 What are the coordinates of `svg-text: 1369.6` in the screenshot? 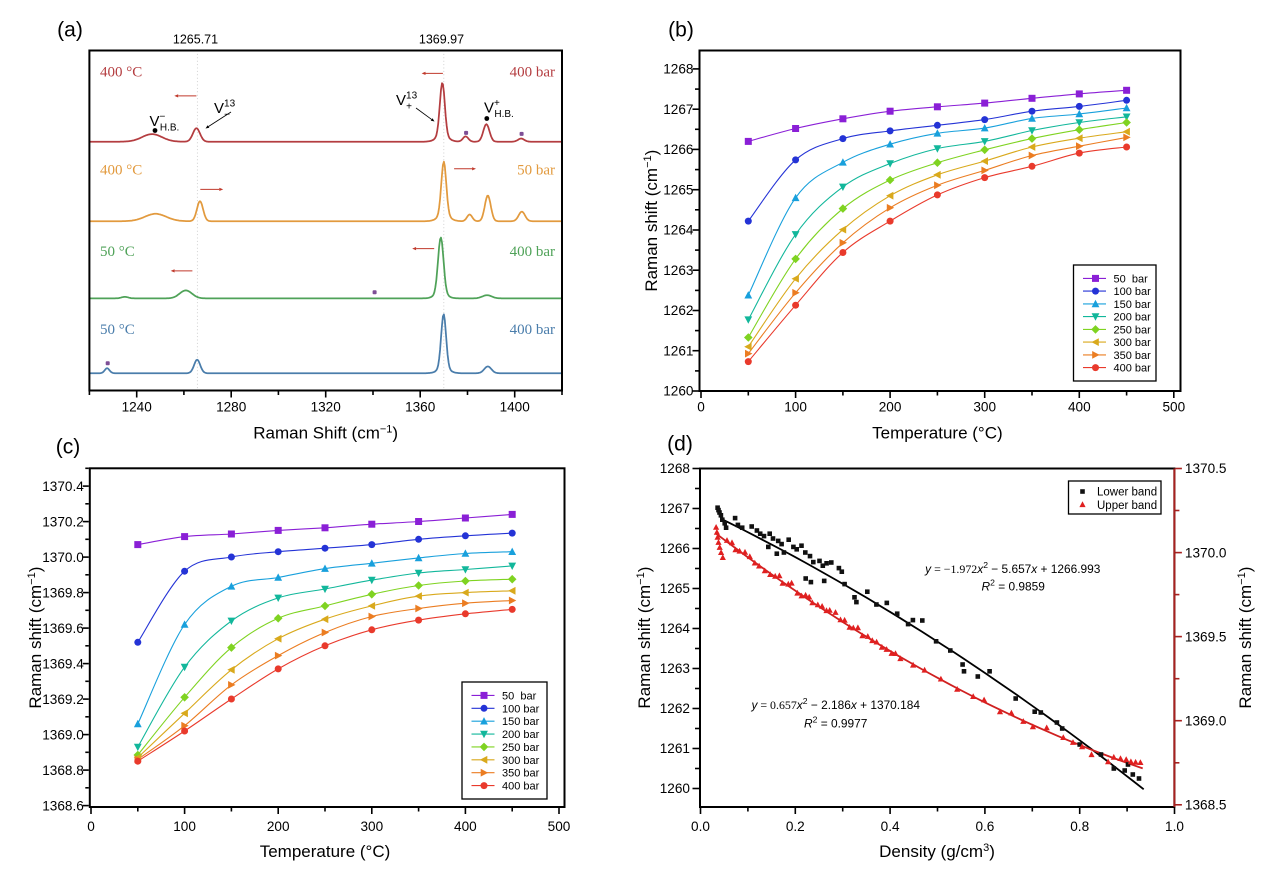 It's located at (63, 628).